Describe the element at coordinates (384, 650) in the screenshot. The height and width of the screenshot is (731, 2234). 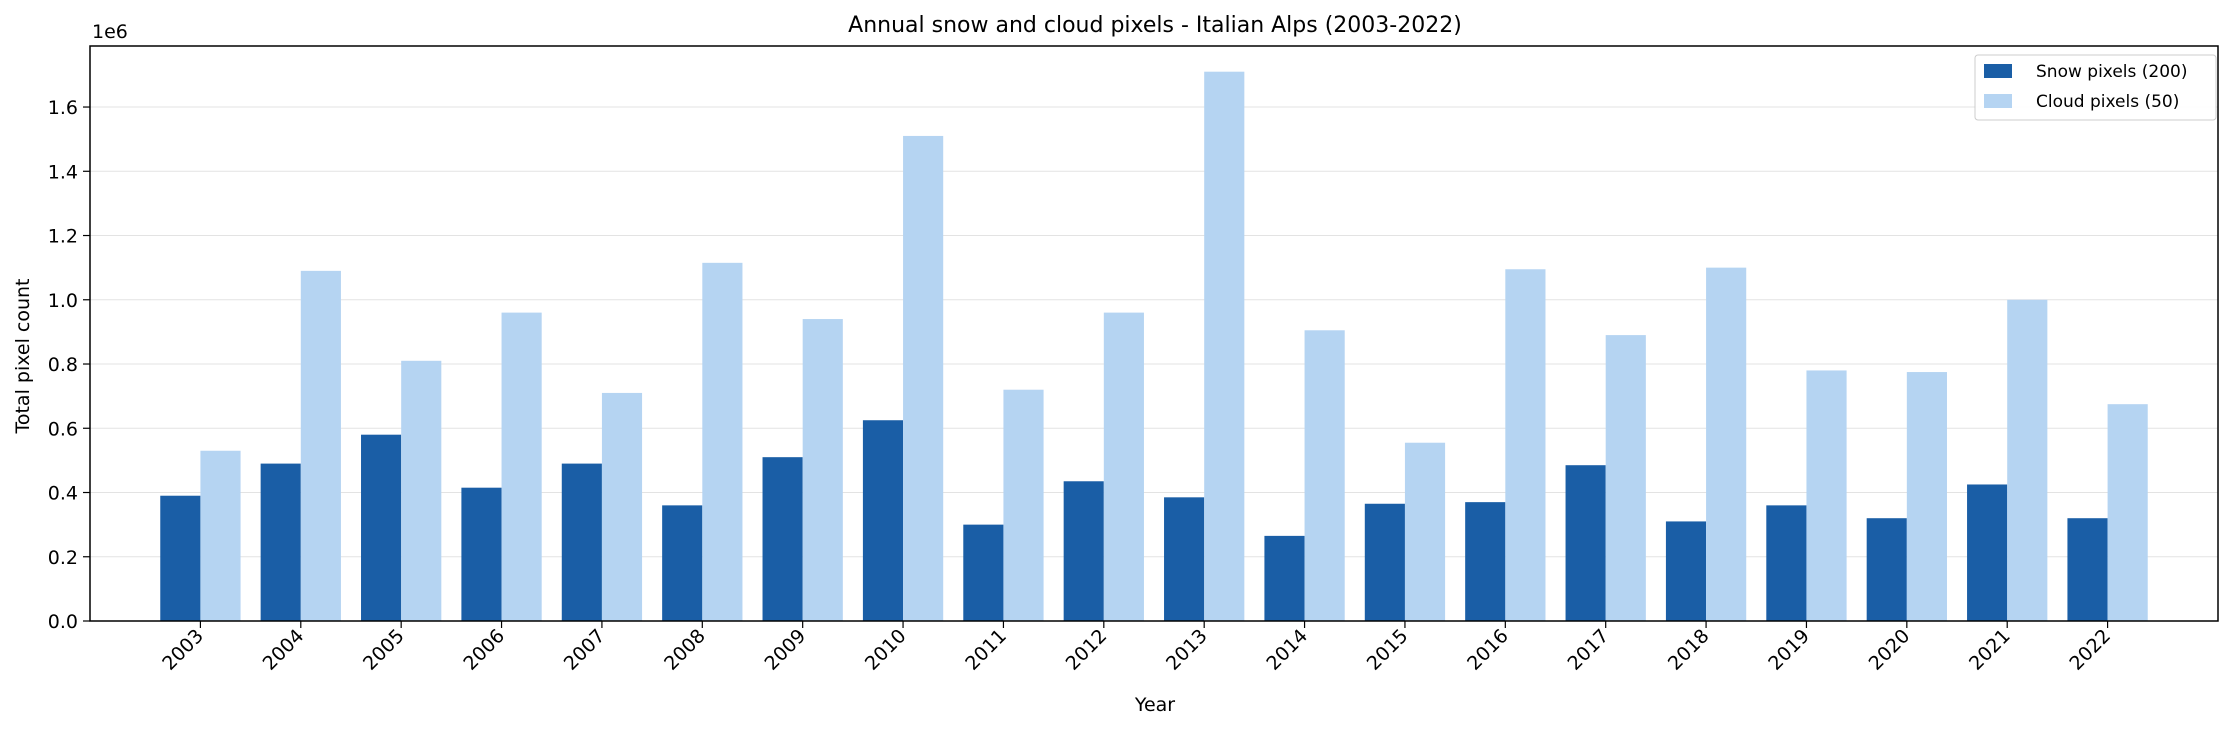
I see `x-tick-label: 2005` at that location.